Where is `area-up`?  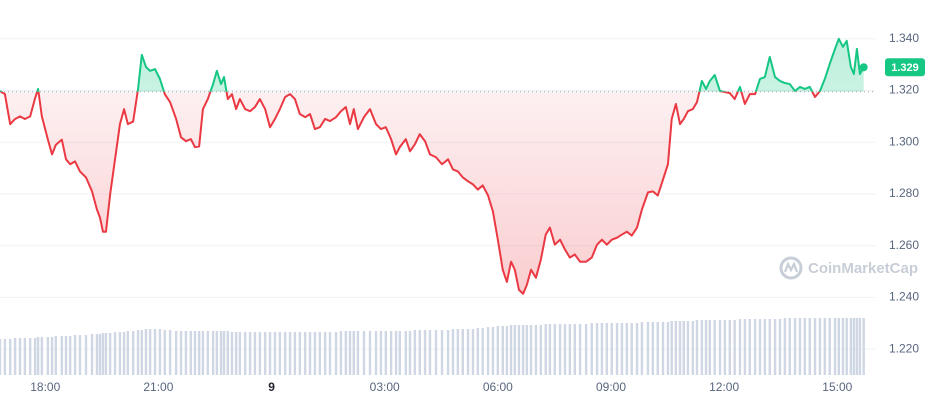 area-up is located at coordinates (432, 65).